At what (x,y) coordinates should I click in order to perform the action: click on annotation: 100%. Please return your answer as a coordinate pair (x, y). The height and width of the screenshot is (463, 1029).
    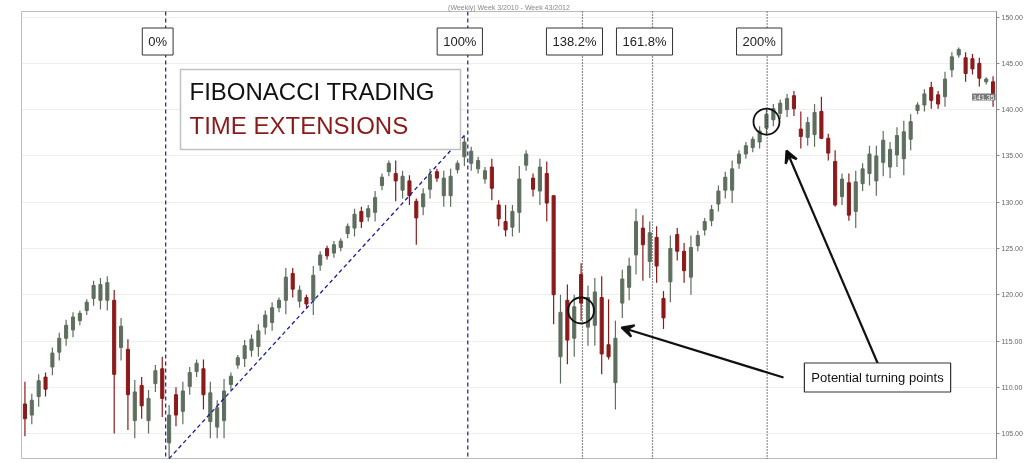
    Looking at the image, I should click on (460, 41).